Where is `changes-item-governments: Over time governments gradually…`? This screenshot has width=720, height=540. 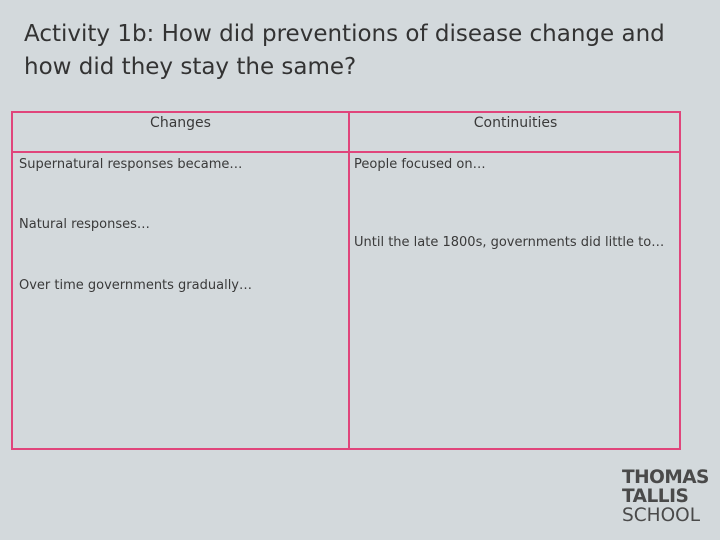
changes-item-governments: Over time governments gradually… is located at coordinates (135, 285).